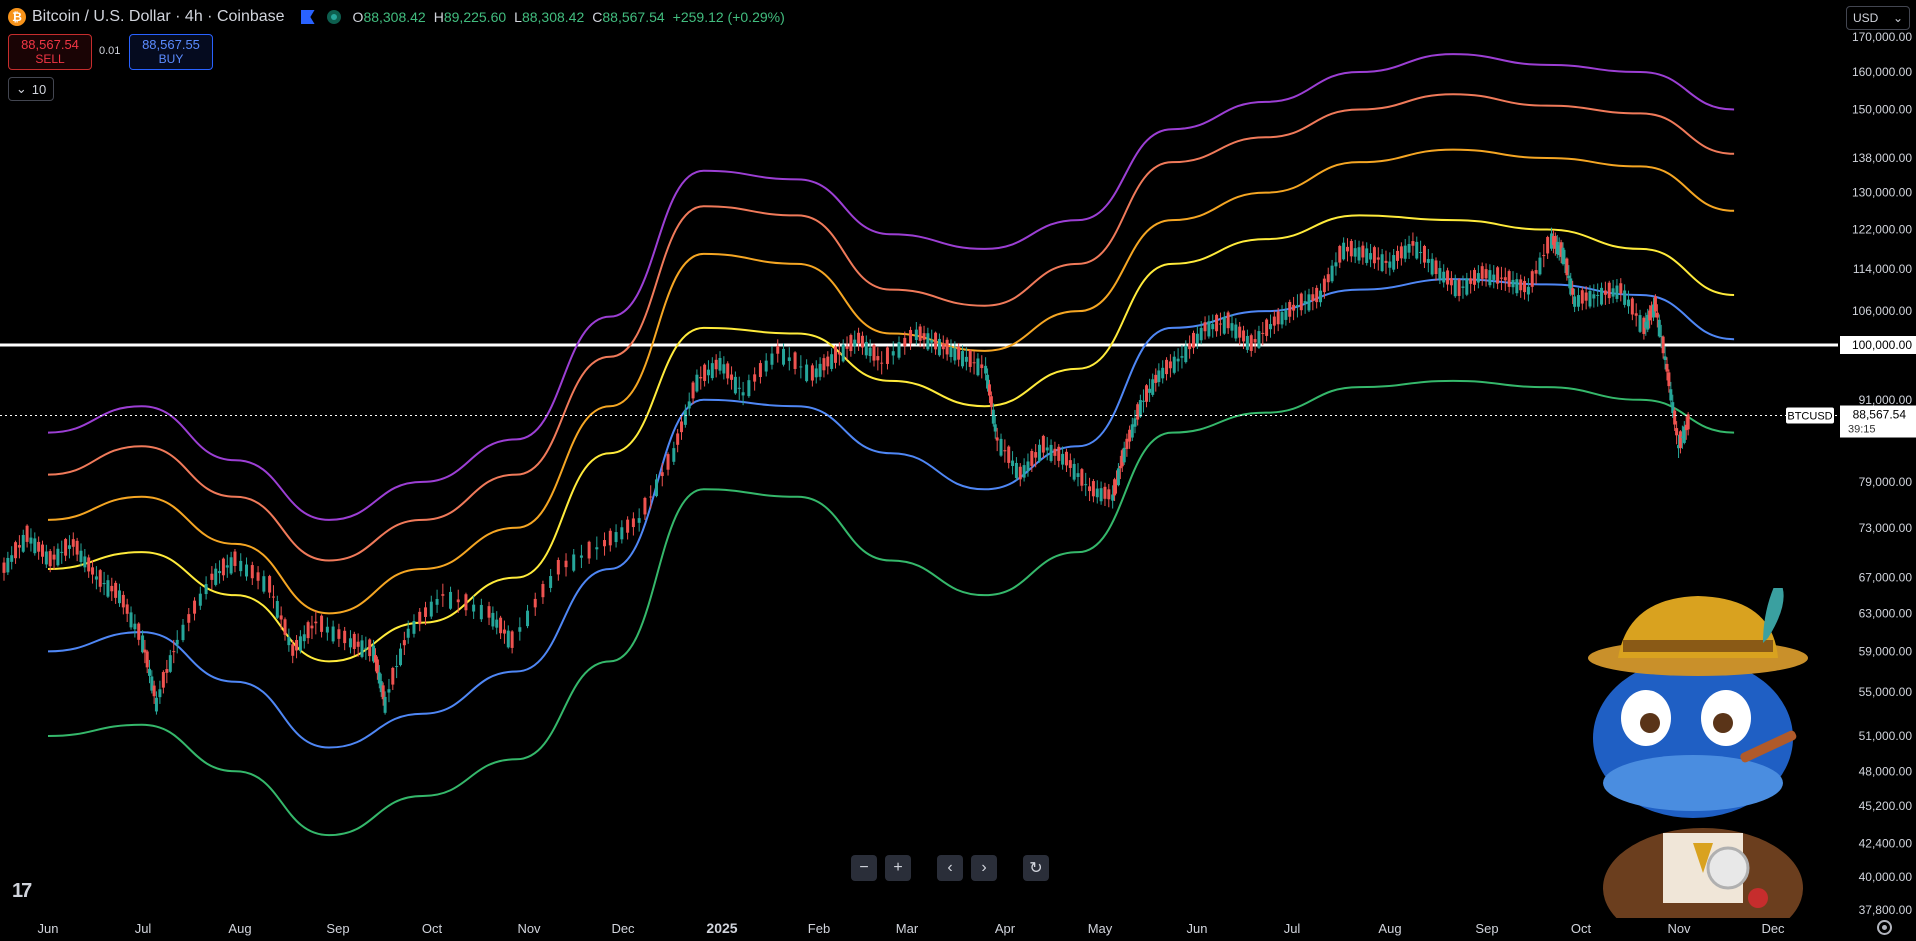 This screenshot has width=1916, height=941. I want to click on scroll-left-button: ‹, so click(950, 868).